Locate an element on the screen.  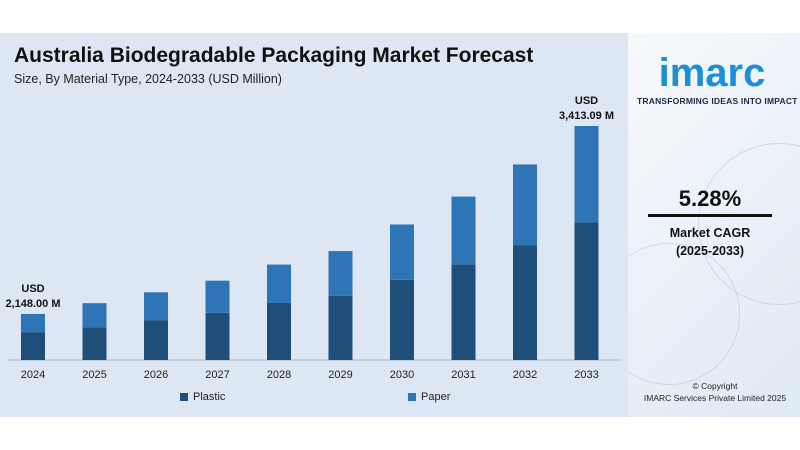
bar-paper-2025 is located at coordinates (94, 315).